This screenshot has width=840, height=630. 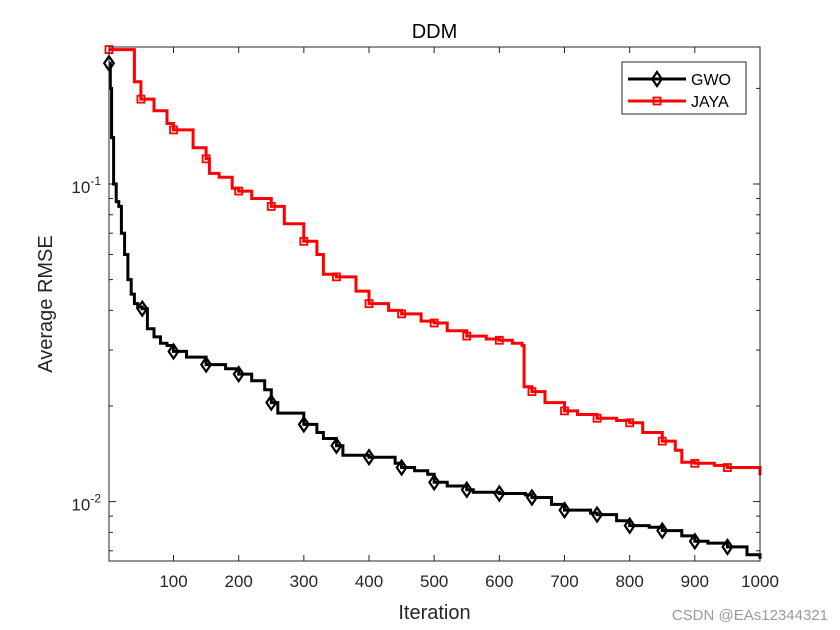 I want to click on x-tick-label: 100, so click(x=173, y=581).